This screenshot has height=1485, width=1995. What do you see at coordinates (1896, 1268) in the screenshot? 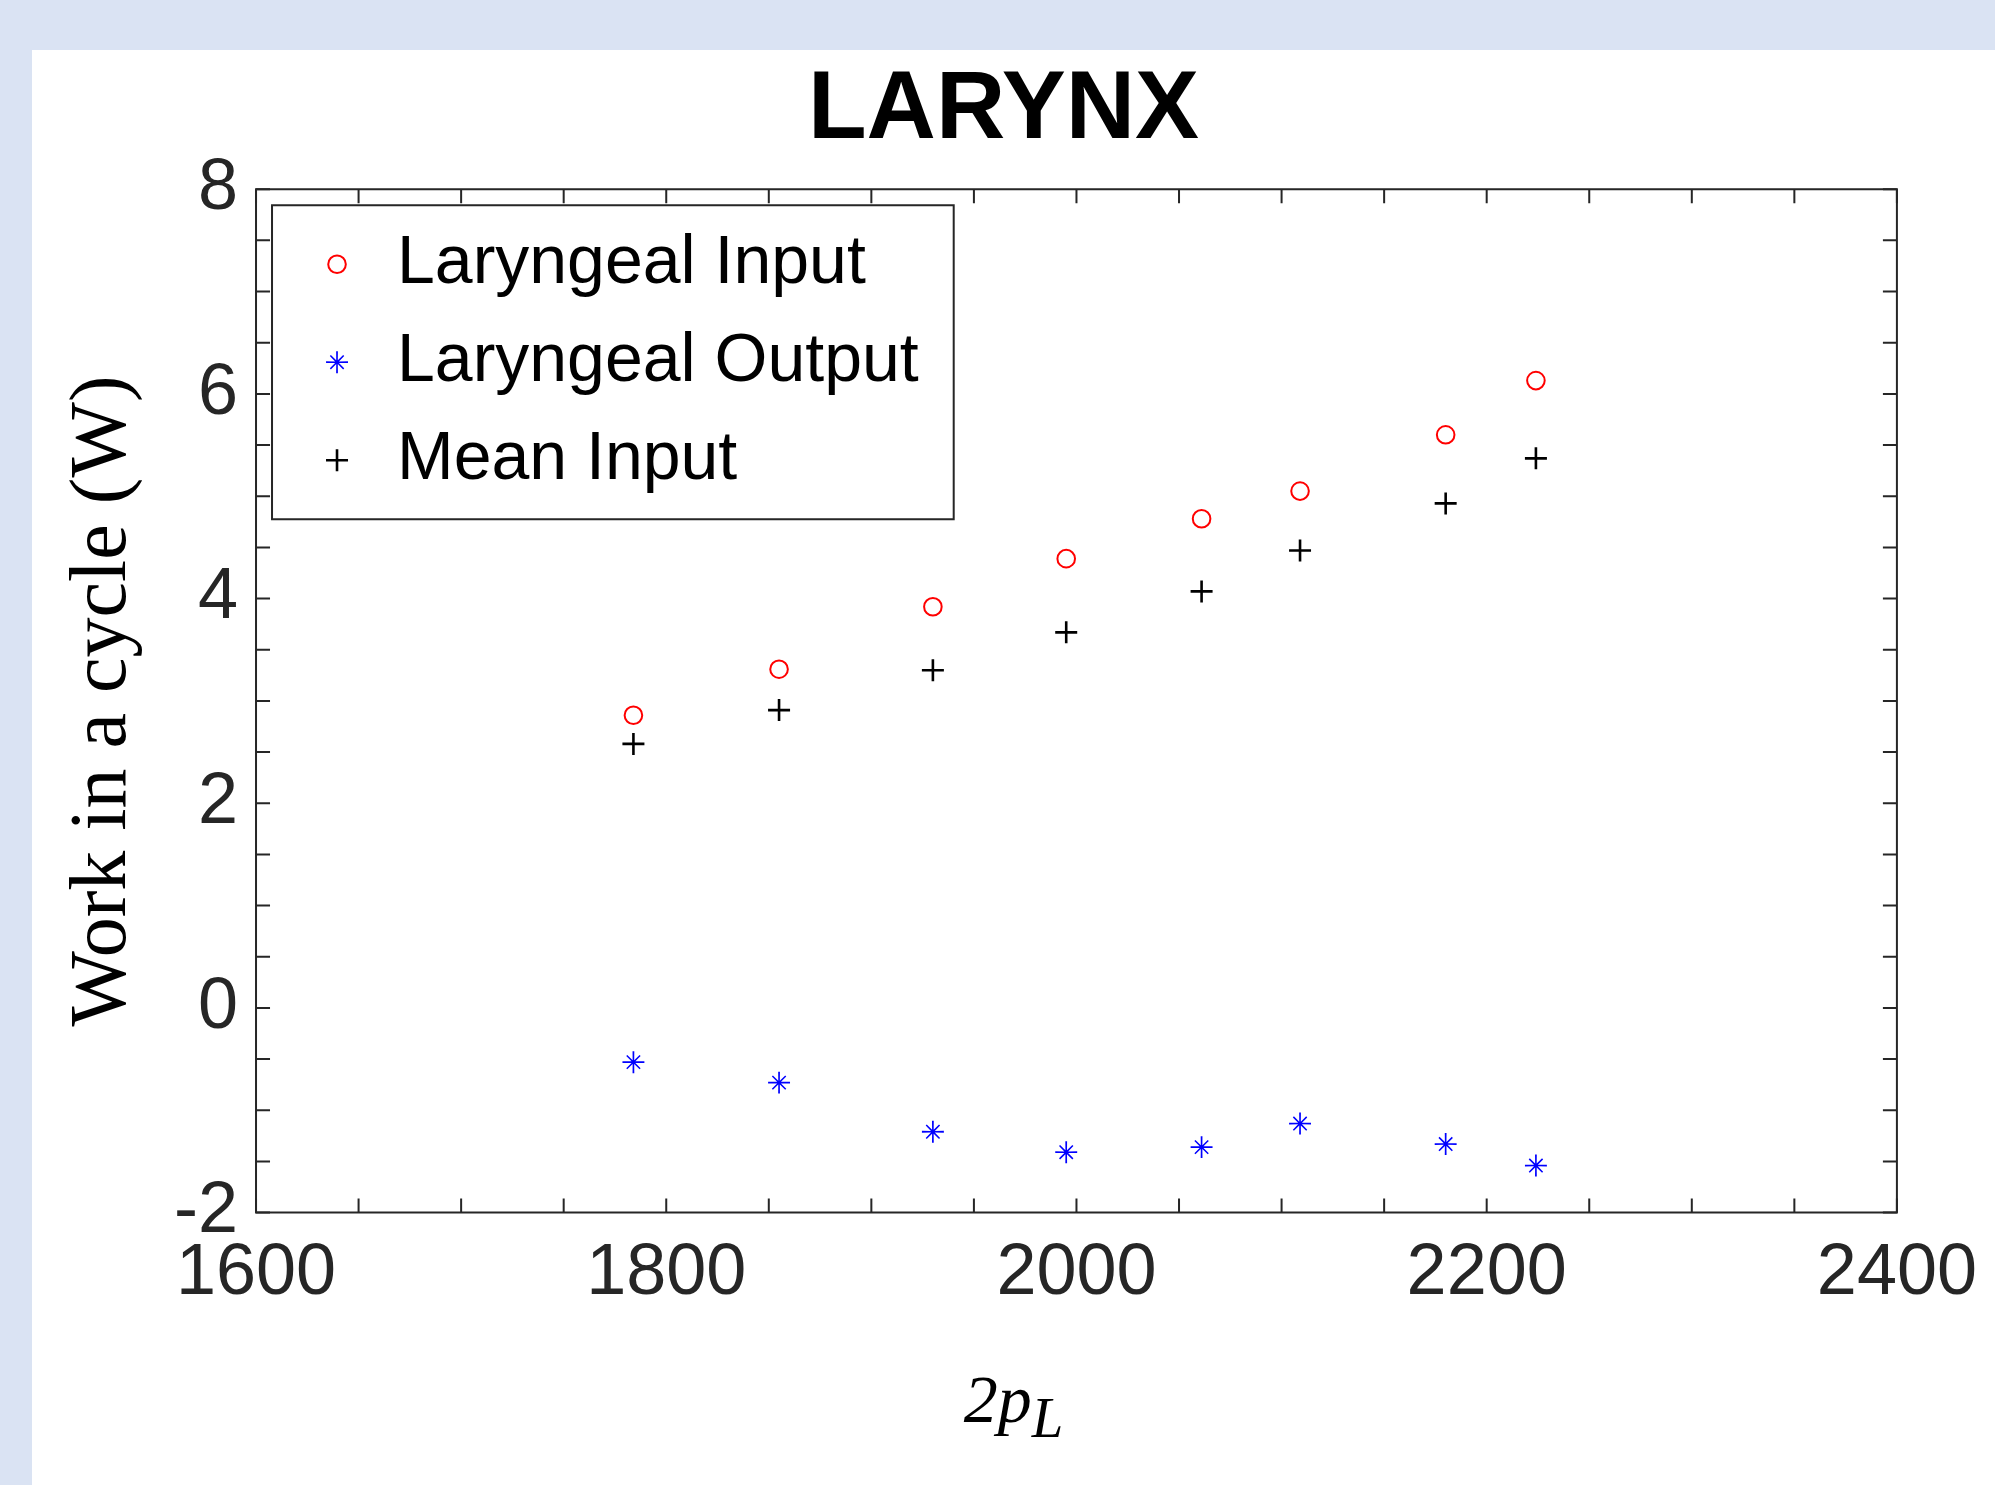
I see `x-tick-label: 2400` at bounding box center [1896, 1268].